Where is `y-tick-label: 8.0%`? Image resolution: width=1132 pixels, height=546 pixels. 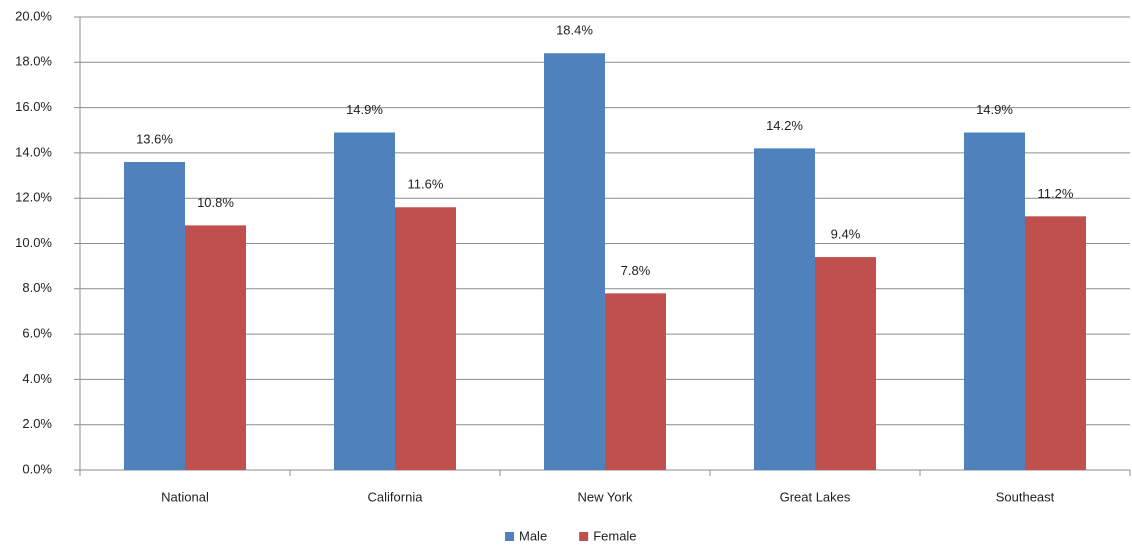 y-tick-label: 8.0% is located at coordinates (37, 287).